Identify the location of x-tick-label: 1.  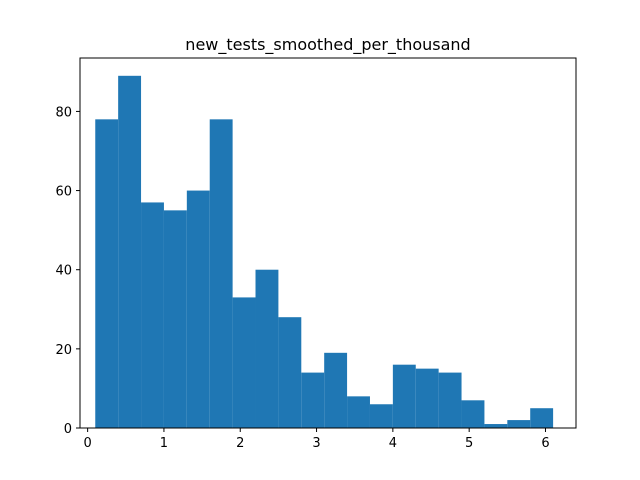
(164, 443).